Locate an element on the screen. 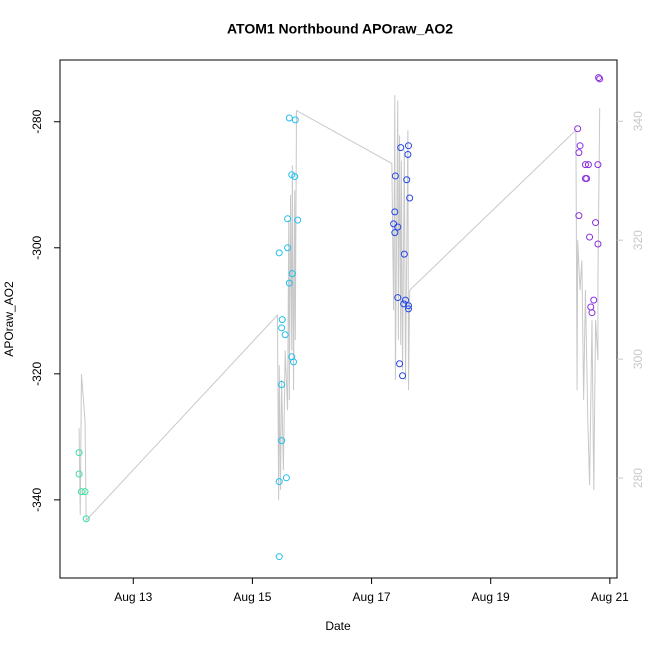 The height and width of the screenshot is (655, 650). y-tick-label: -320 is located at coordinates (37, 373).